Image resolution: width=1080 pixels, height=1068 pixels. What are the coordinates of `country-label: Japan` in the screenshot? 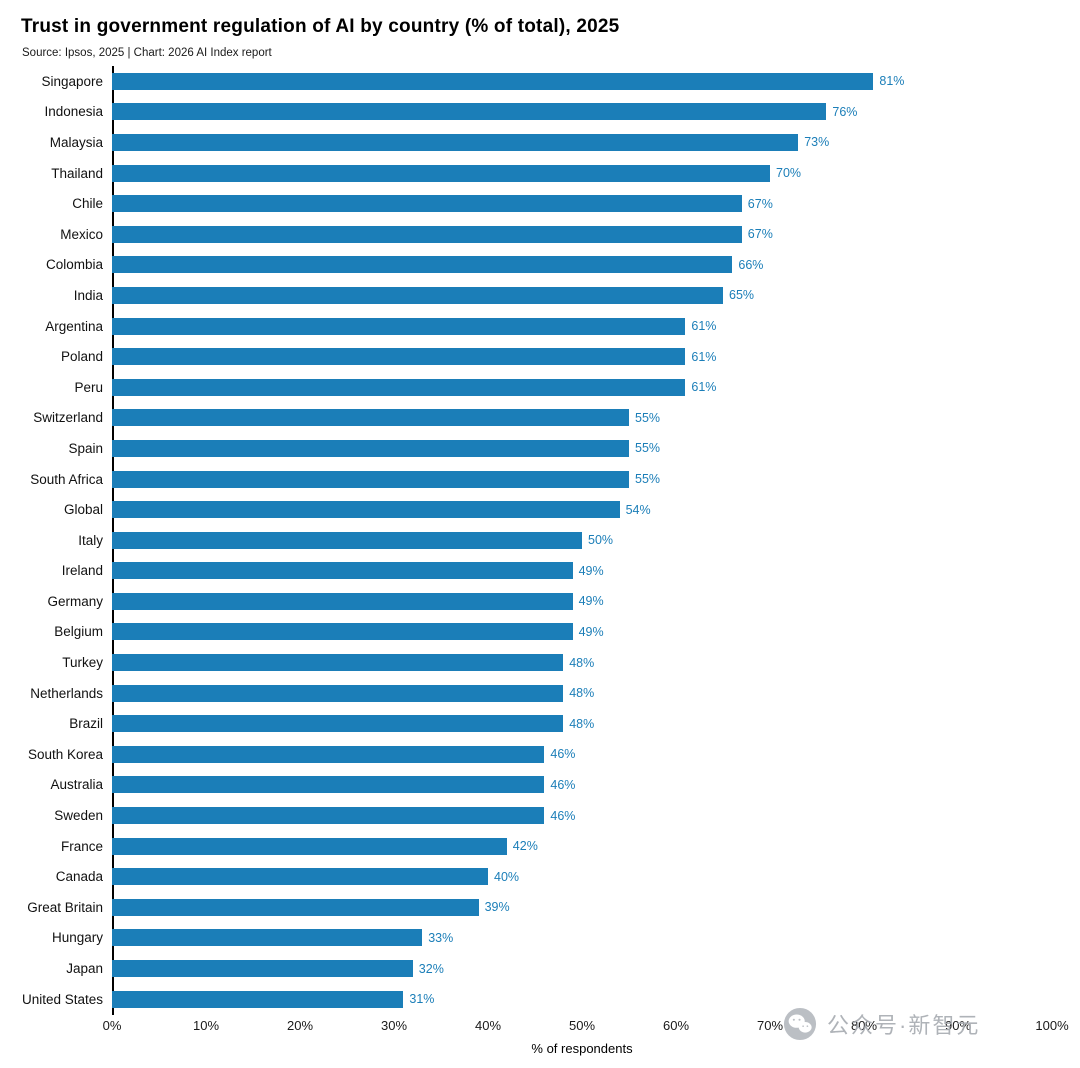 It's located at (84, 969).